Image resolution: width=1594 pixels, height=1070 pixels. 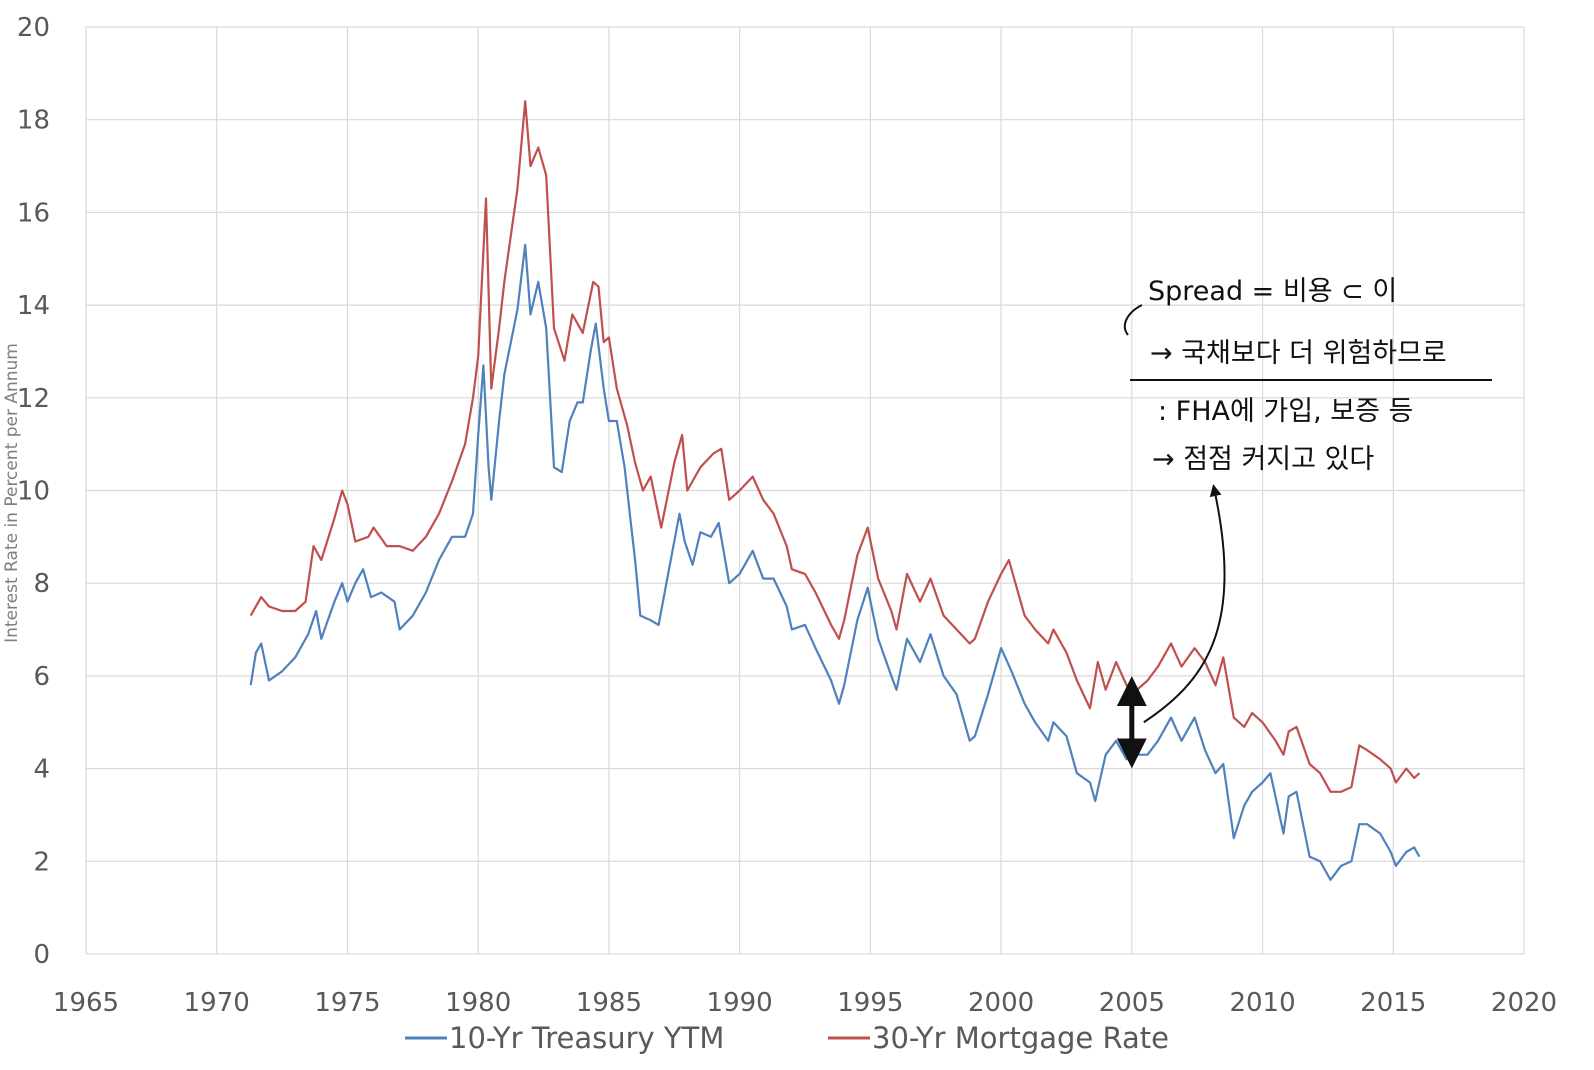 What do you see at coordinates (33, 213) in the screenshot?
I see `y-tick-label: 16` at bounding box center [33, 213].